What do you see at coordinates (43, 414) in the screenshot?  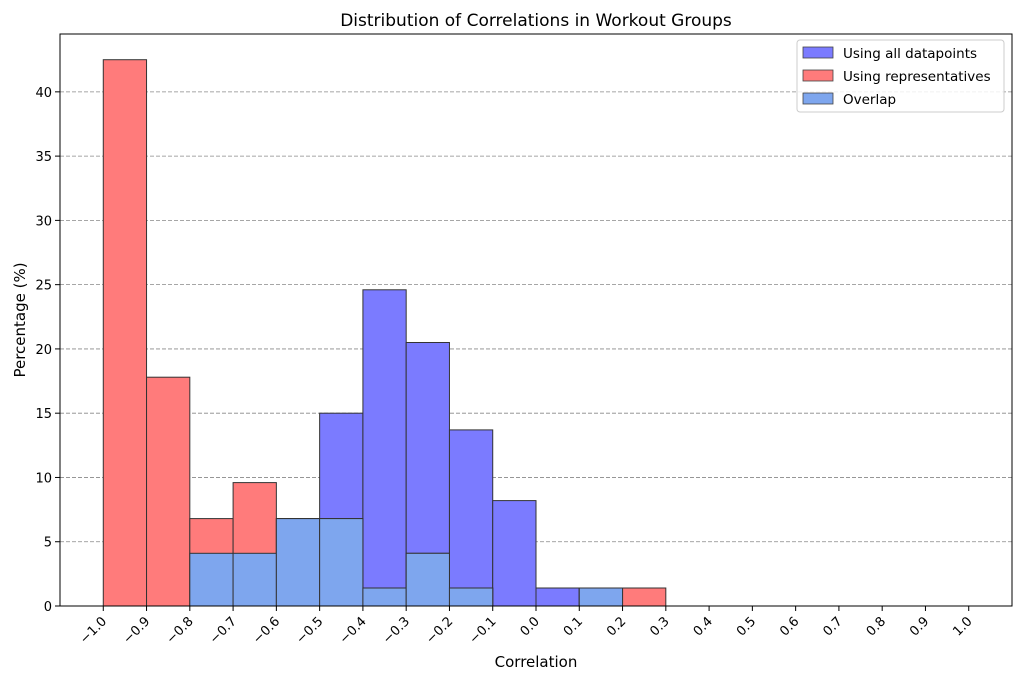 I see `y-tick-label: 15` at bounding box center [43, 414].